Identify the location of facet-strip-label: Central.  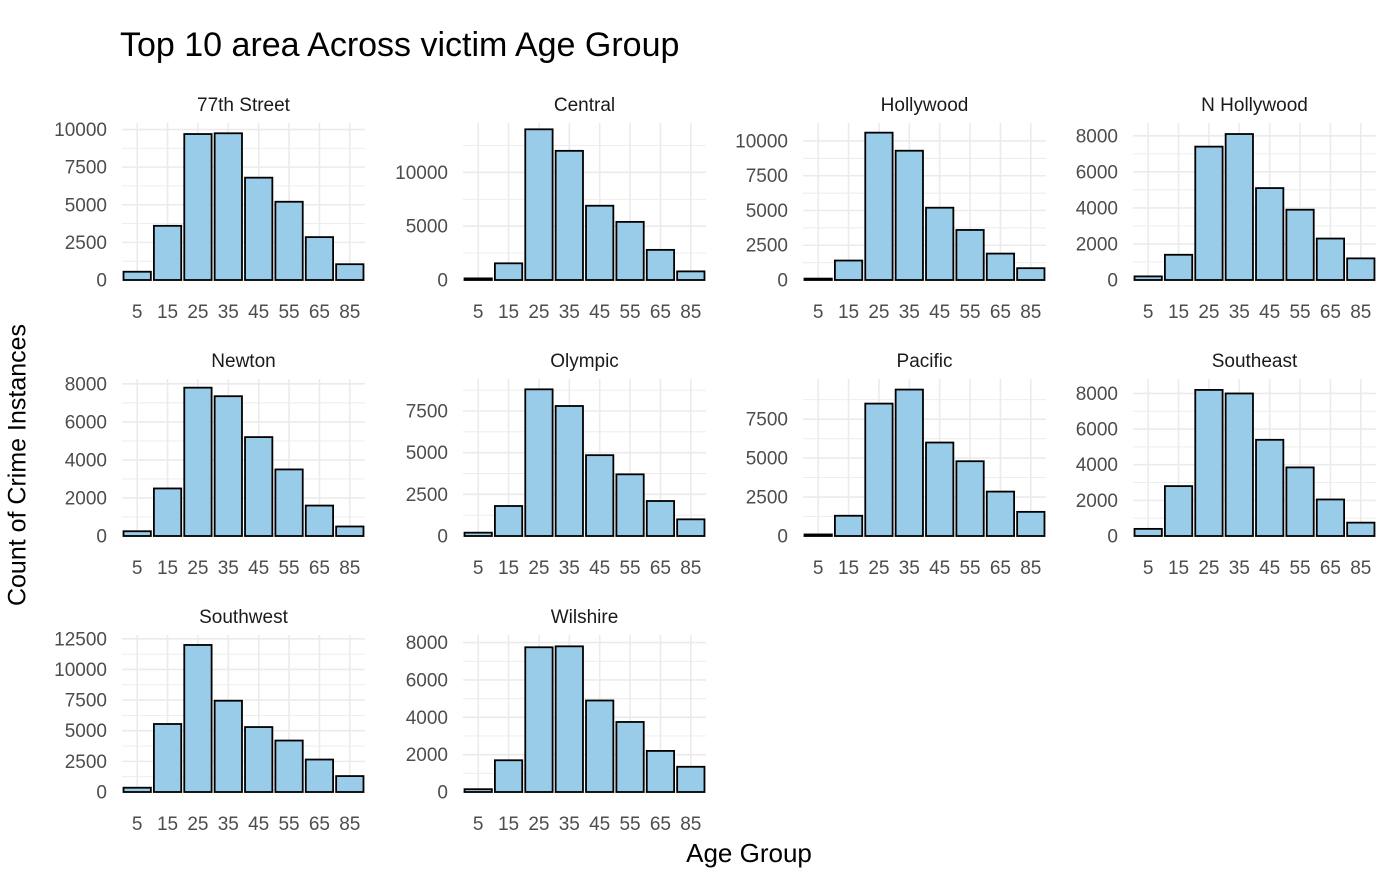
(584, 105).